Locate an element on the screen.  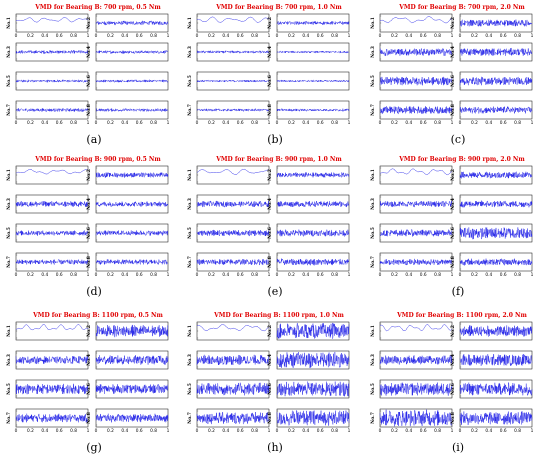
panel-caption: (d) is located at coordinates (94, 291).